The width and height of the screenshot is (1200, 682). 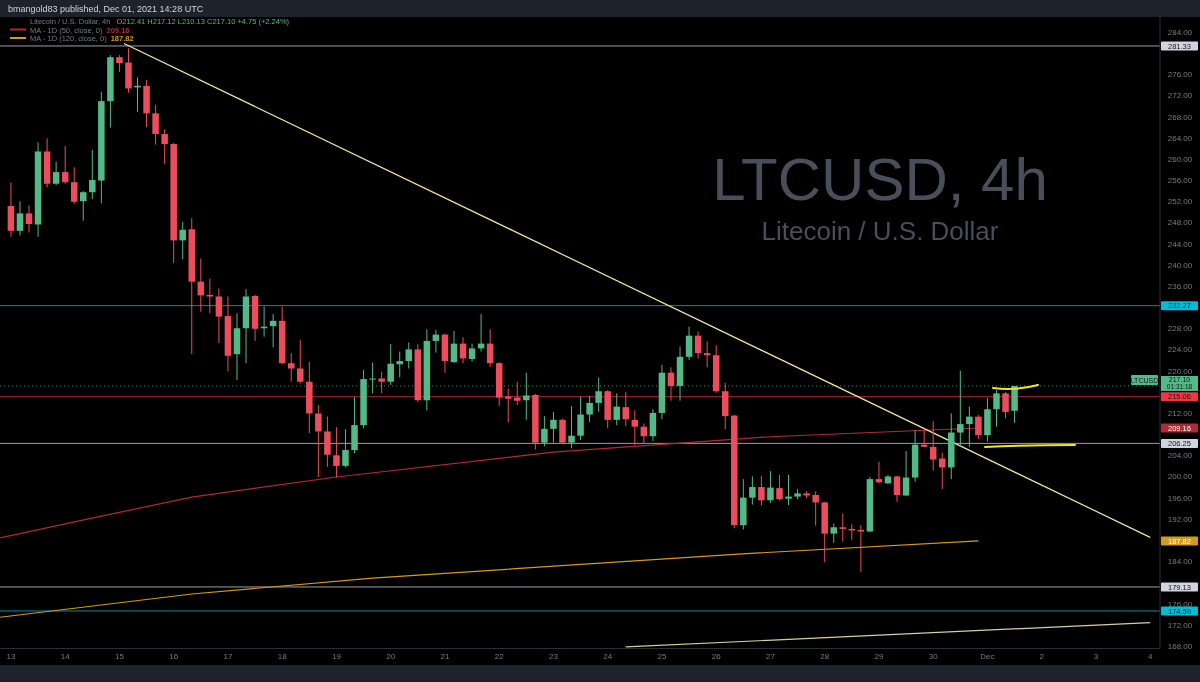 I want to click on x-tick-label: 17, so click(x=228, y=656).